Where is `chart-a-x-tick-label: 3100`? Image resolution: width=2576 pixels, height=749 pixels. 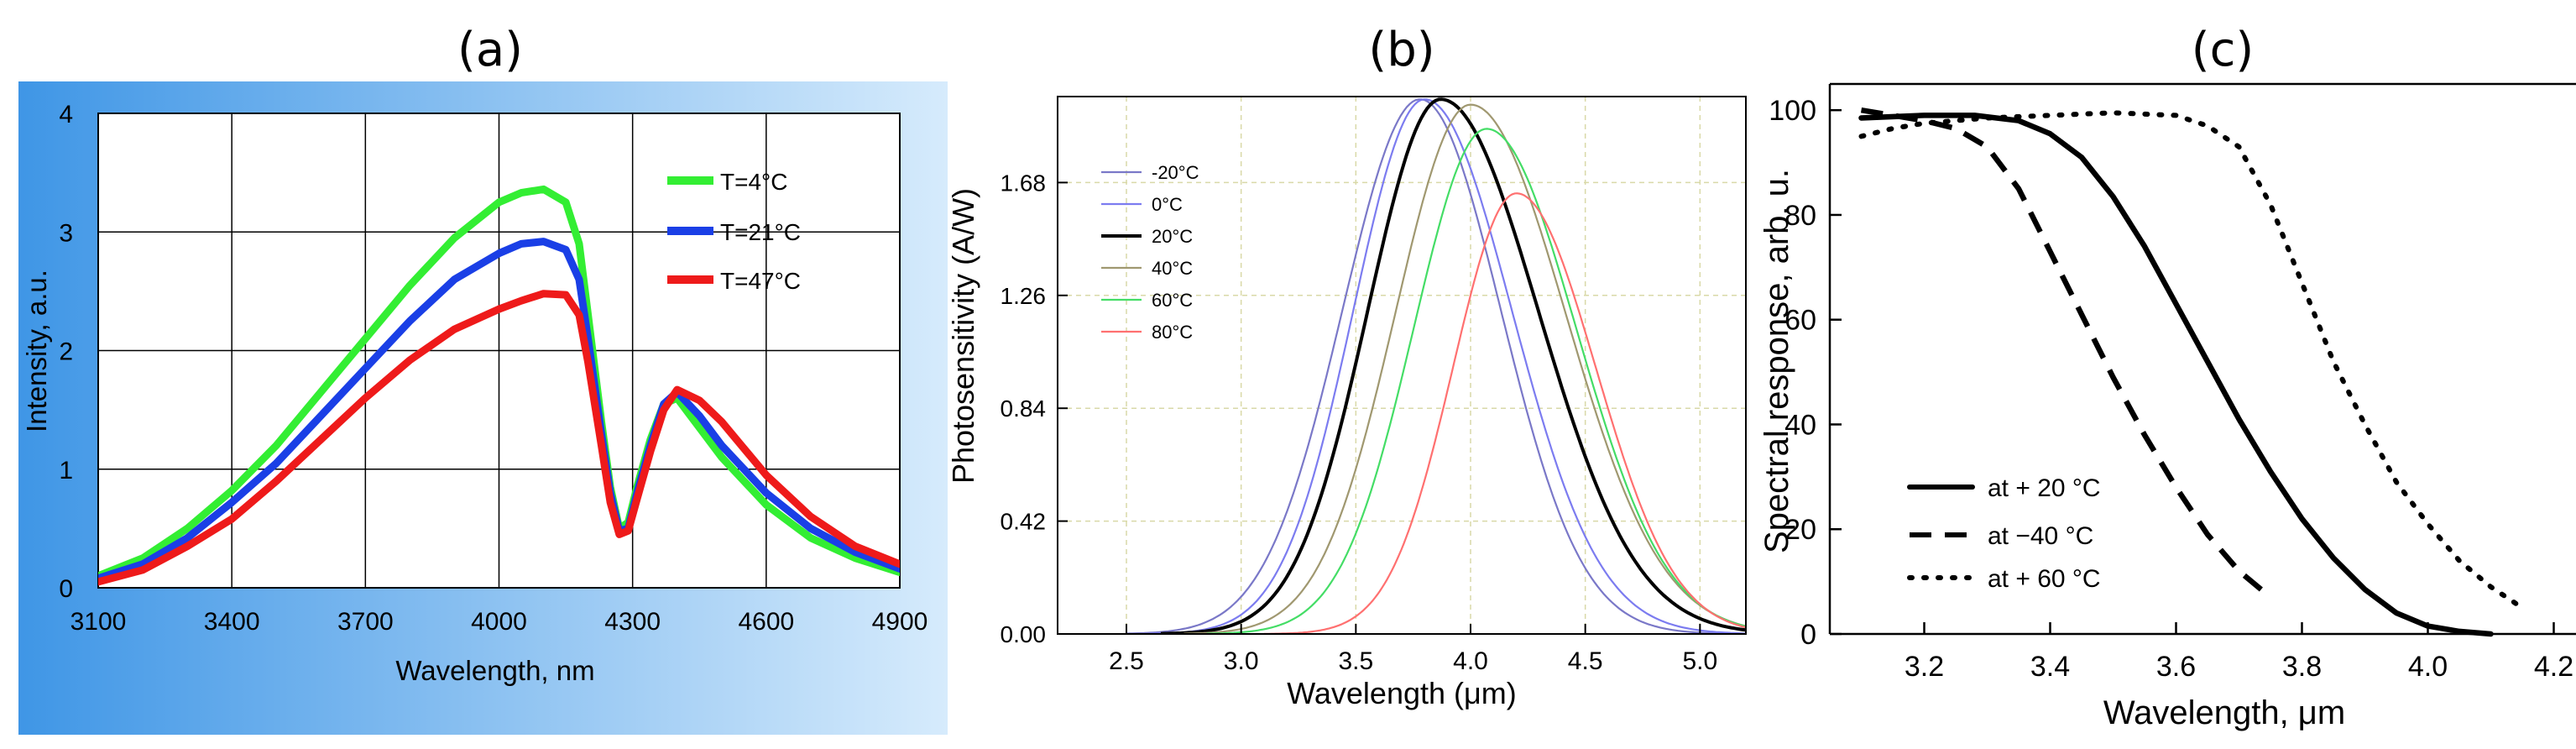
chart-a-x-tick-label: 3100 is located at coordinates (99, 622).